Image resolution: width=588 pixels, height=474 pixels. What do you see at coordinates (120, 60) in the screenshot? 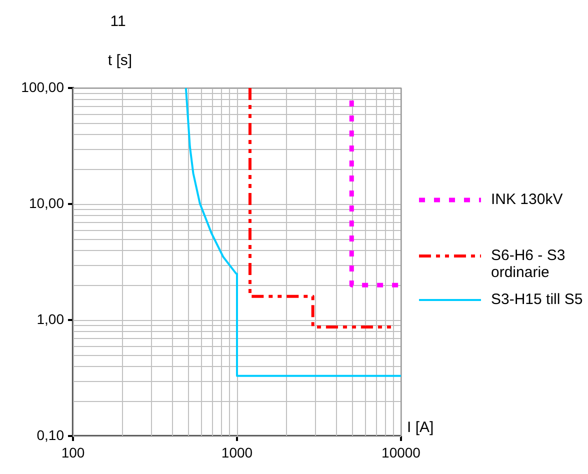
I see `y-axis-title: t [s]` at bounding box center [120, 60].